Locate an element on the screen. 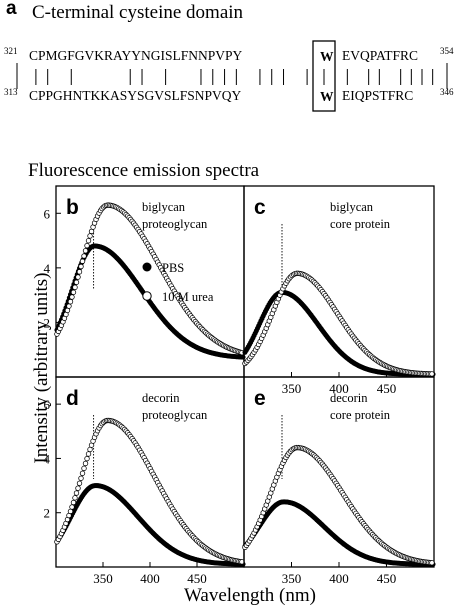 The height and width of the screenshot is (610, 465). panel-e-label-line2: core protein is located at coordinates (360, 415).